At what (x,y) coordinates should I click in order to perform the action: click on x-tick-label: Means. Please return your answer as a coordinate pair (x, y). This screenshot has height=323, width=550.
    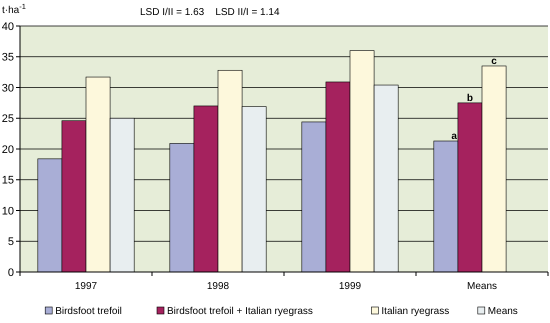
    Looking at the image, I should click on (482, 286).